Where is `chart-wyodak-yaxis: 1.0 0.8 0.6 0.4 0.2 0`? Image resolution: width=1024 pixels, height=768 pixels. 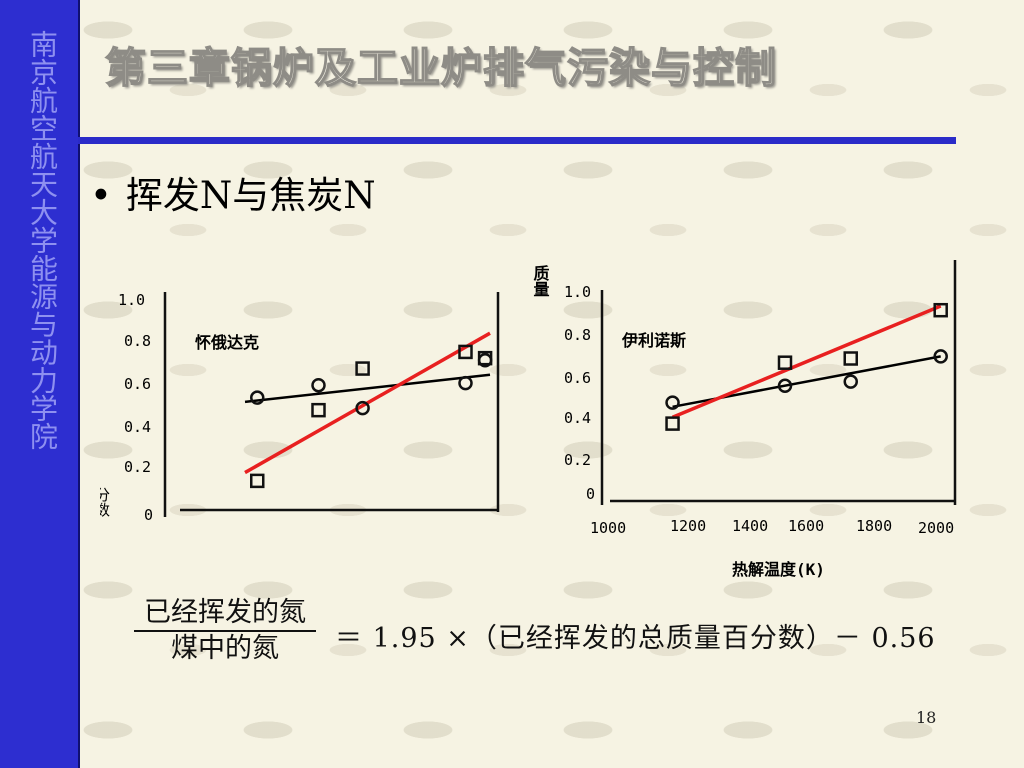 chart-wyodak-yaxis: 1.0 0.8 0.6 0.4 0.2 0 is located at coordinates (142, 407).